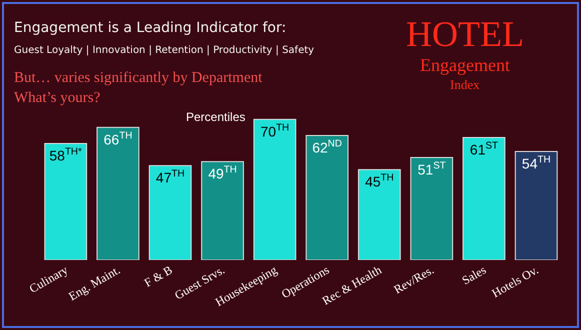 This screenshot has width=581, height=330. I want to click on chart-title: Engagement is a Leading Indicator for:, so click(150, 28).